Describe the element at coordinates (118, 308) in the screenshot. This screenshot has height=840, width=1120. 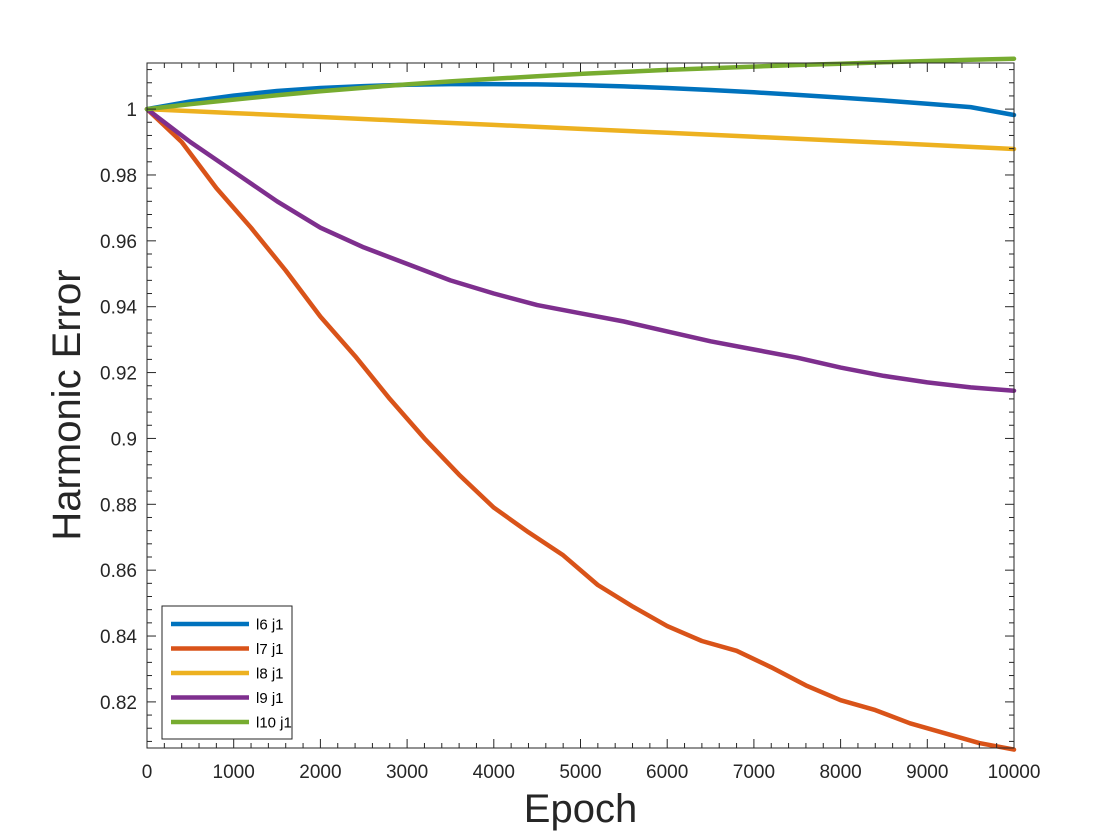
I see `y-tick-label: 0.94` at that location.